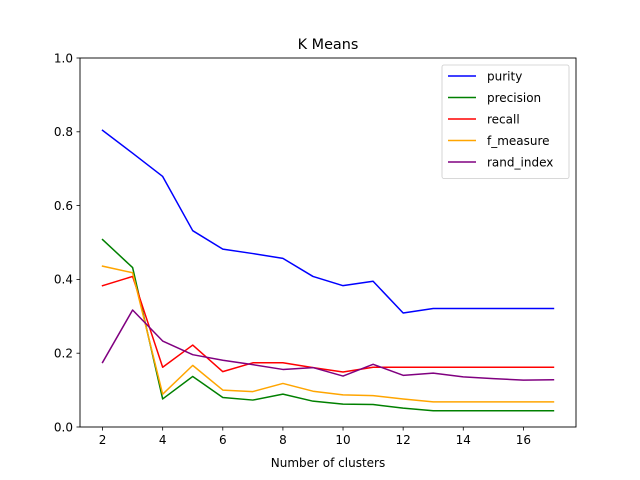 This screenshot has width=640, height=480. What do you see at coordinates (63, 58) in the screenshot?
I see `y-tick-label: 1.0` at bounding box center [63, 58].